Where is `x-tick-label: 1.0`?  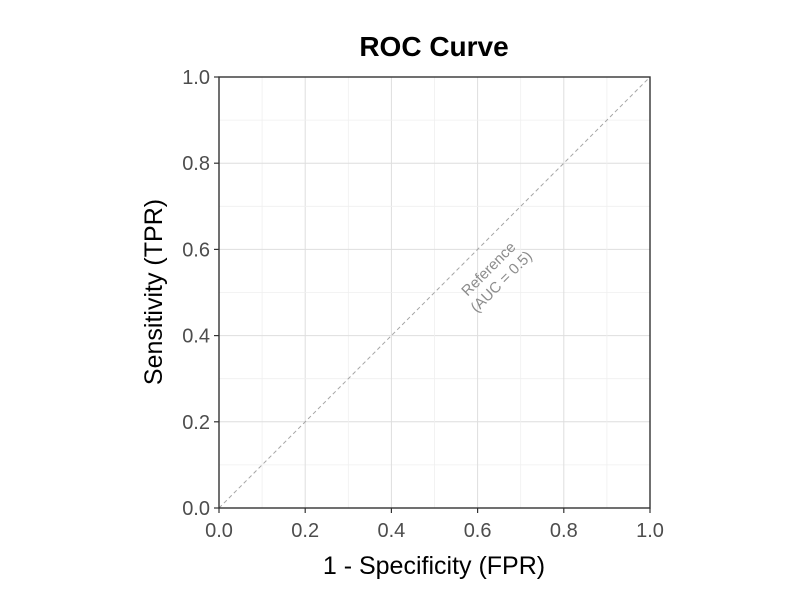 x-tick-label: 1.0 is located at coordinates (650, 531).